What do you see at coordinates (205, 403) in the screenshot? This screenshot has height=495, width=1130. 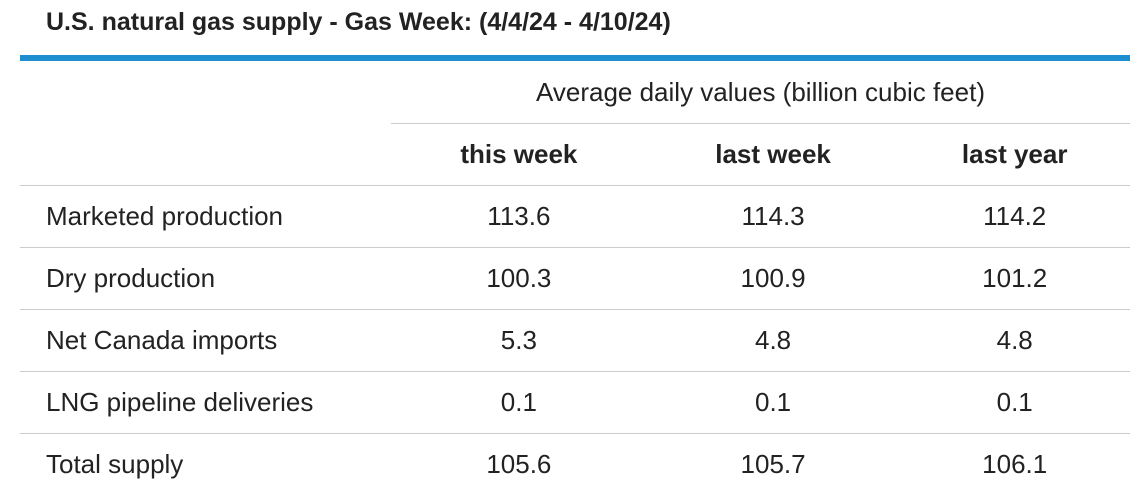 I see `row-label: LNG pipeline deliveries` at bounding box center [205, 403].